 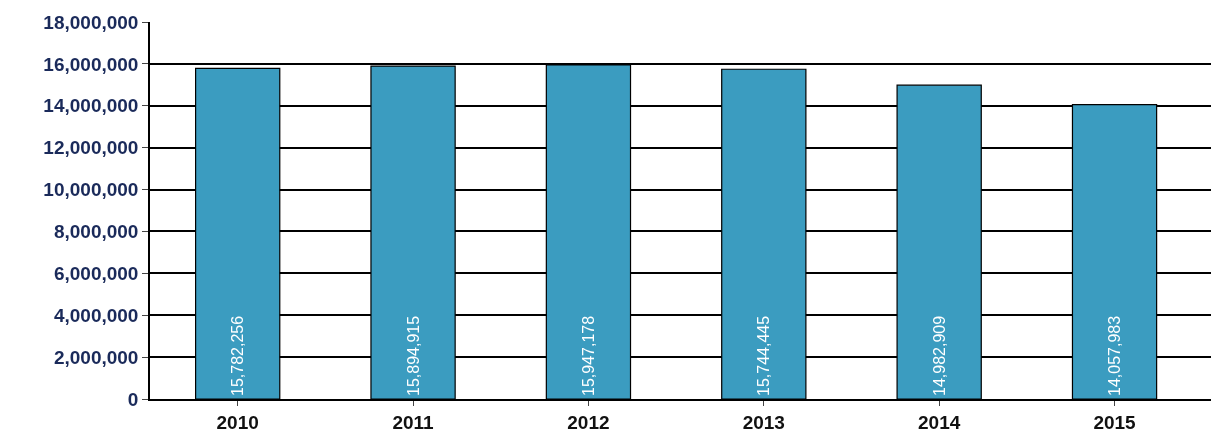 I want to click on x-tick-label: 2013, so click(x=763, y=422).